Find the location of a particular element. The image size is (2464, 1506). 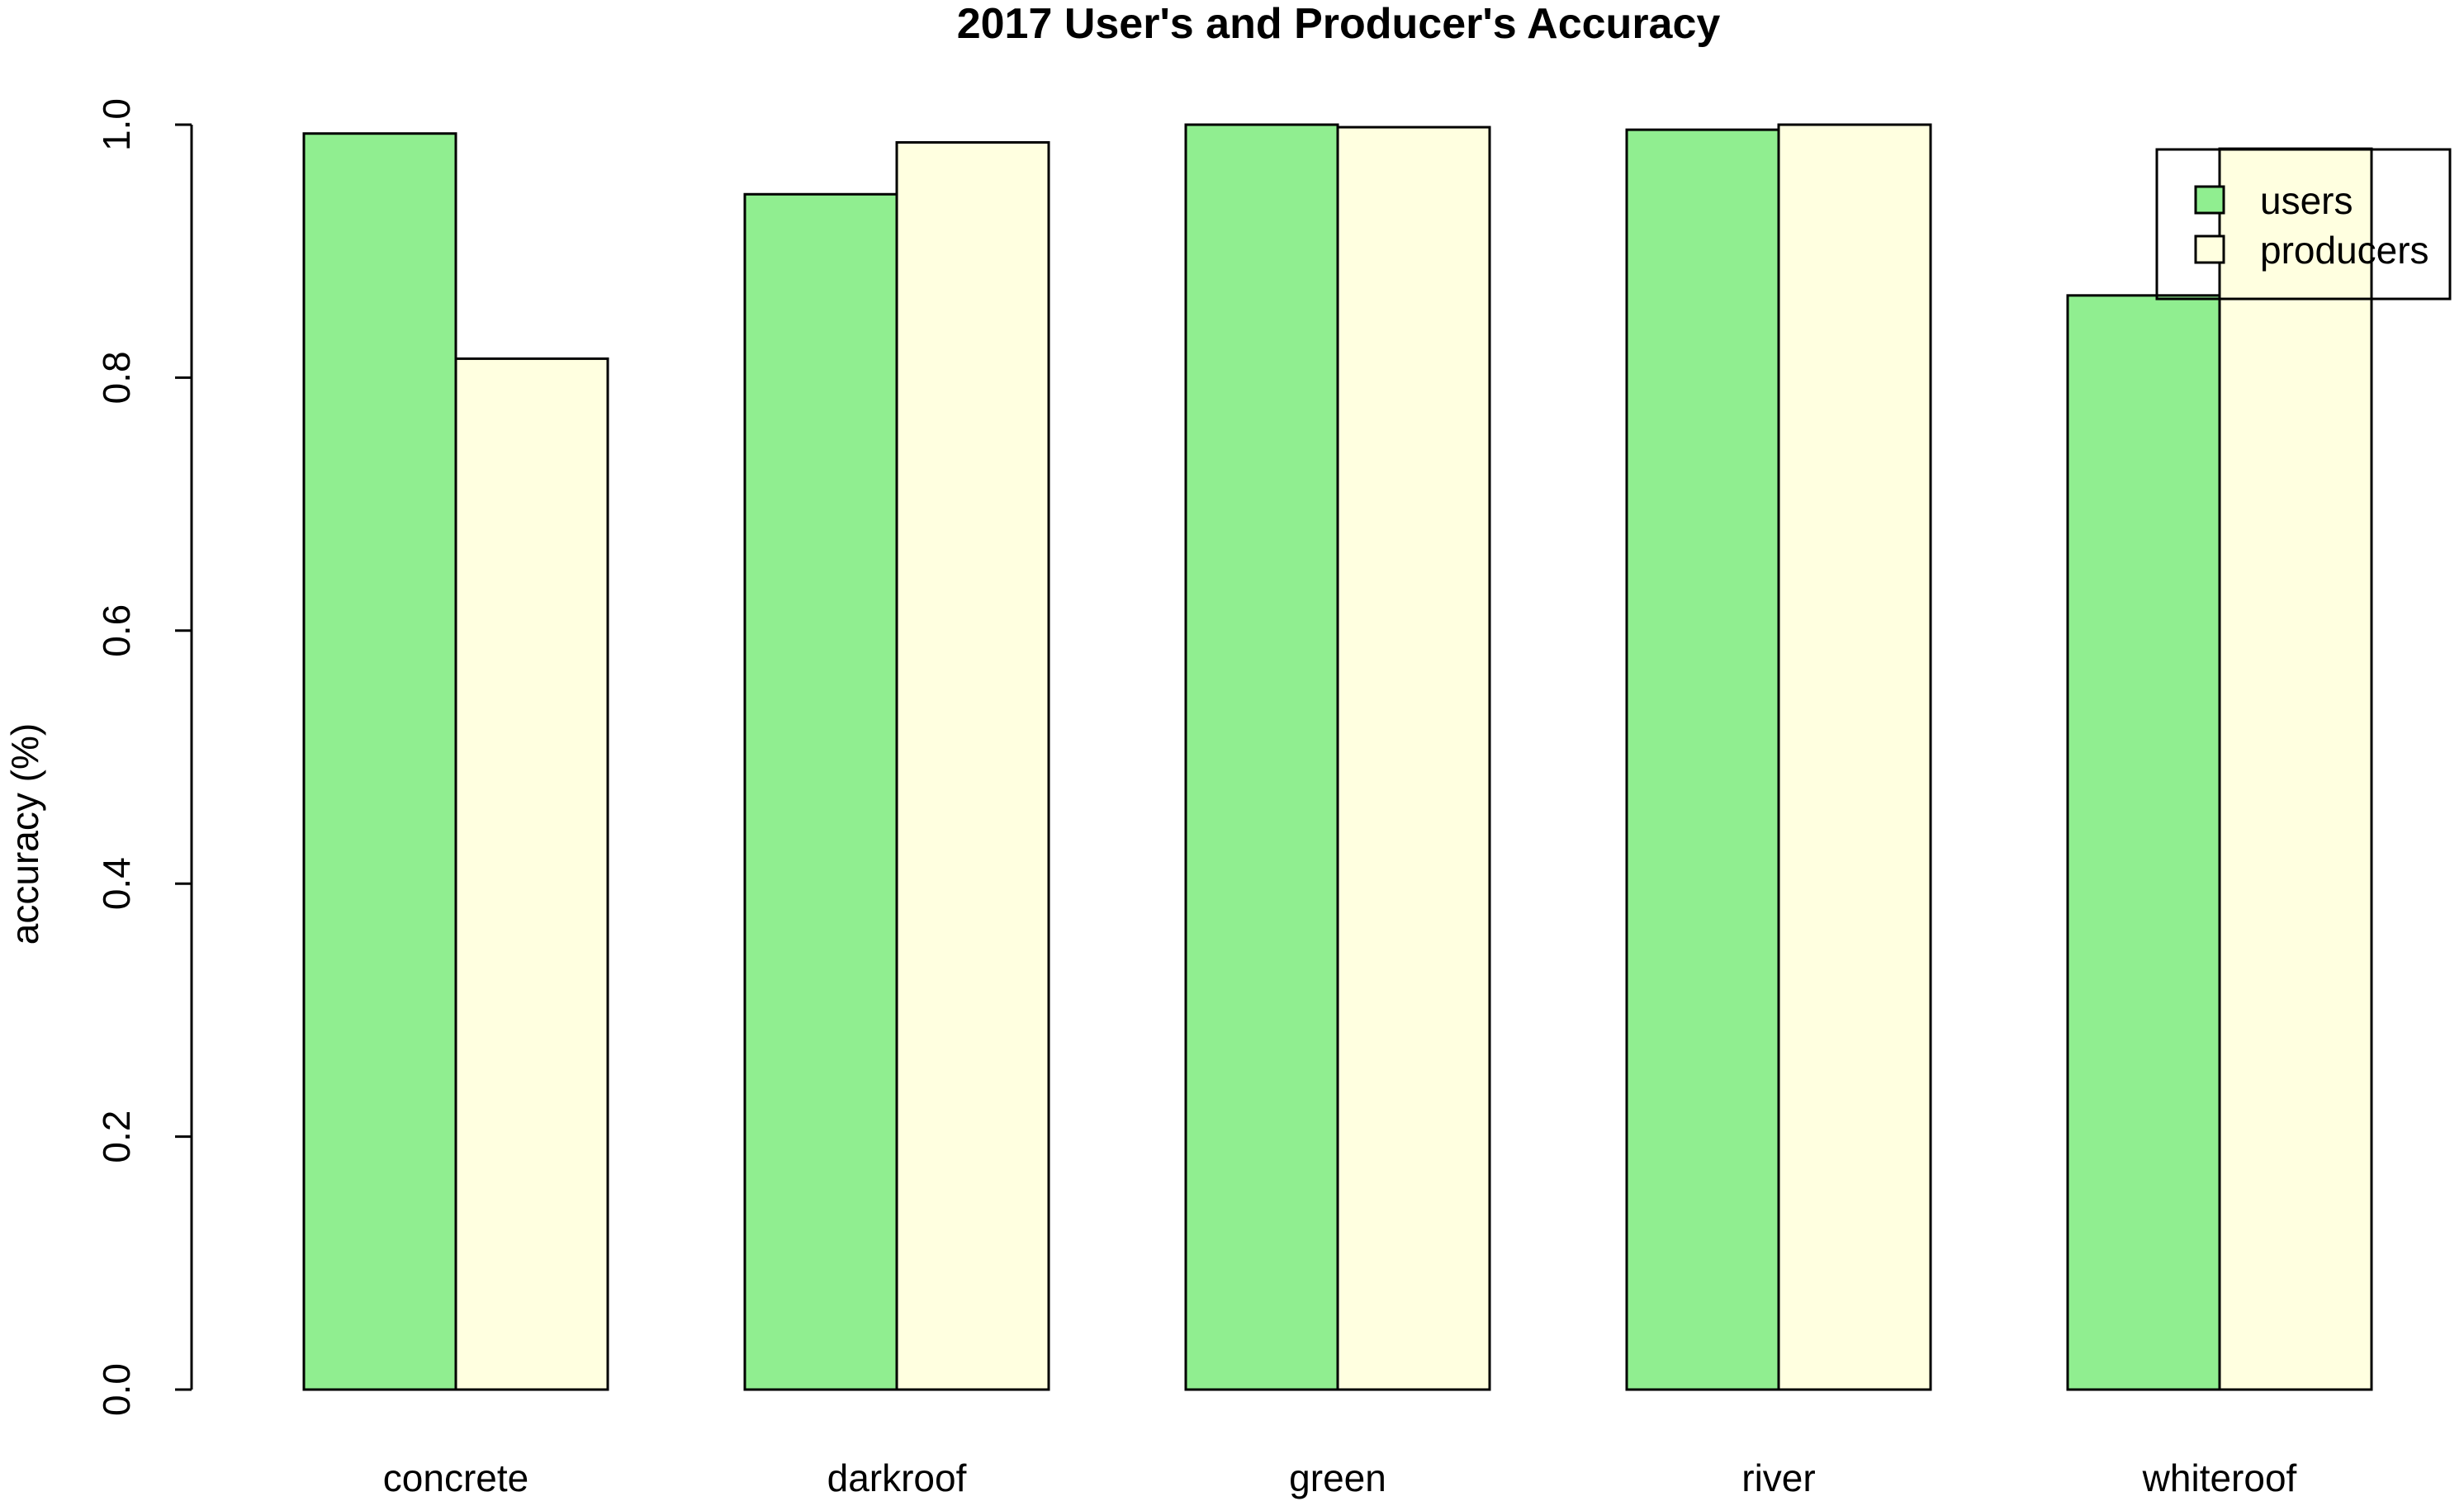

legend-label-users: users is located at coordinates (2307, 201).